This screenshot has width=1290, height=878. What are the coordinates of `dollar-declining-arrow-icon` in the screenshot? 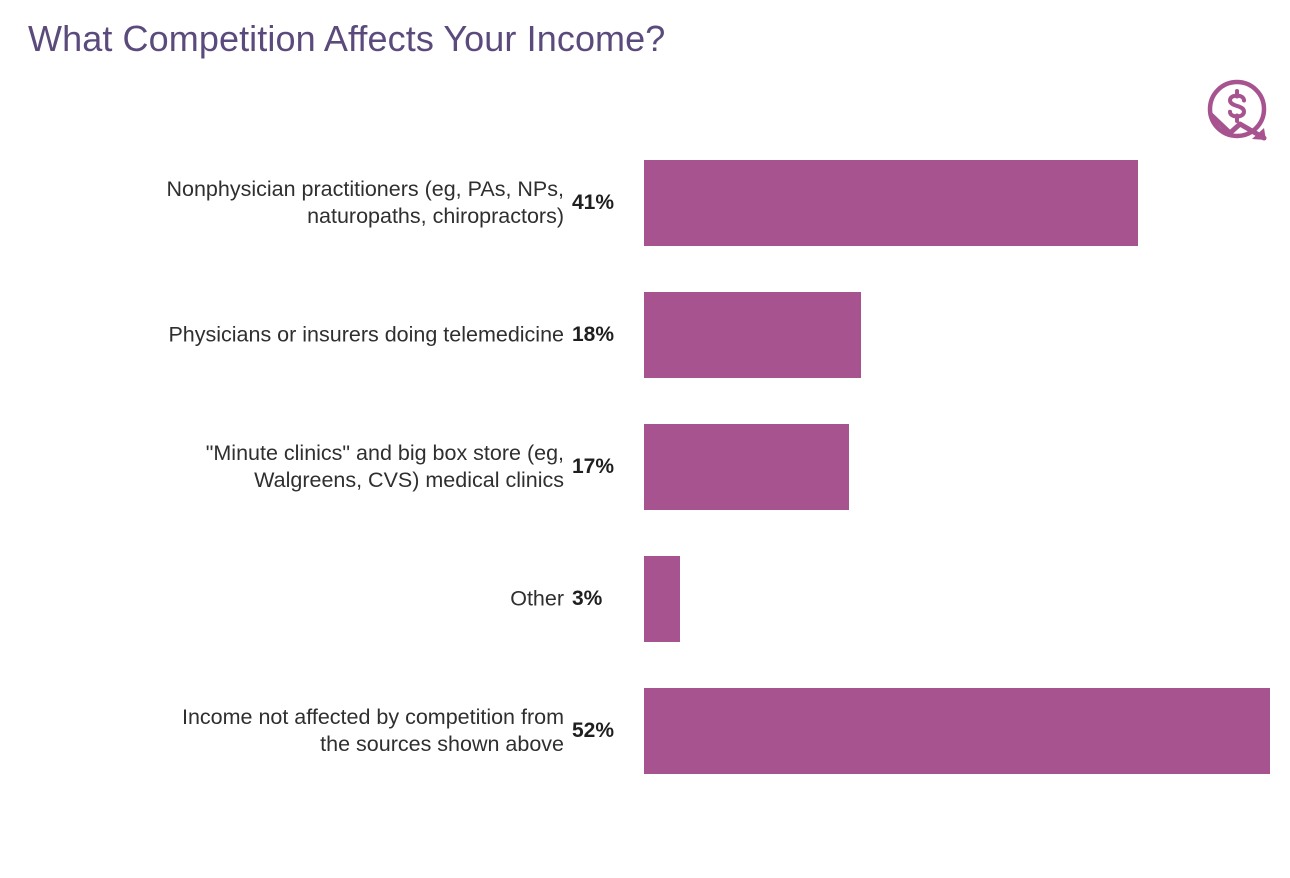 It's located at (1241, 112).